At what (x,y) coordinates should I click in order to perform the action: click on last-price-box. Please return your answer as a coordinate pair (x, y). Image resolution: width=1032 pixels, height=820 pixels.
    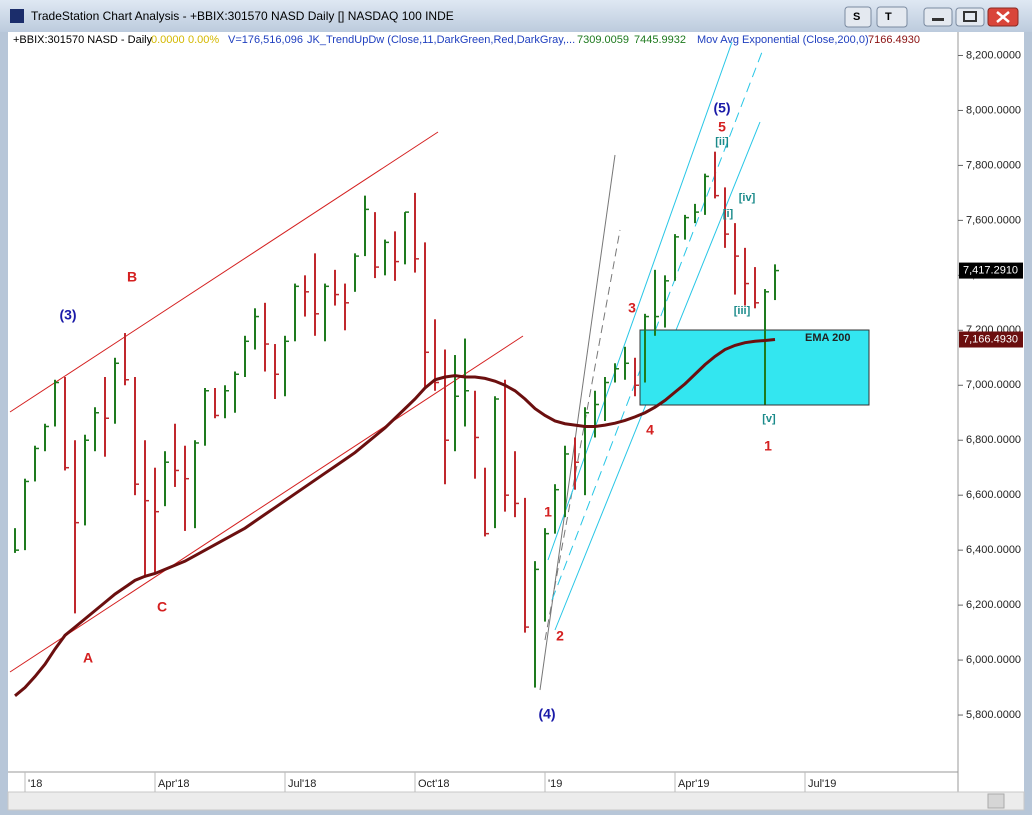
    Looking at the image, I should click on (991, 270).